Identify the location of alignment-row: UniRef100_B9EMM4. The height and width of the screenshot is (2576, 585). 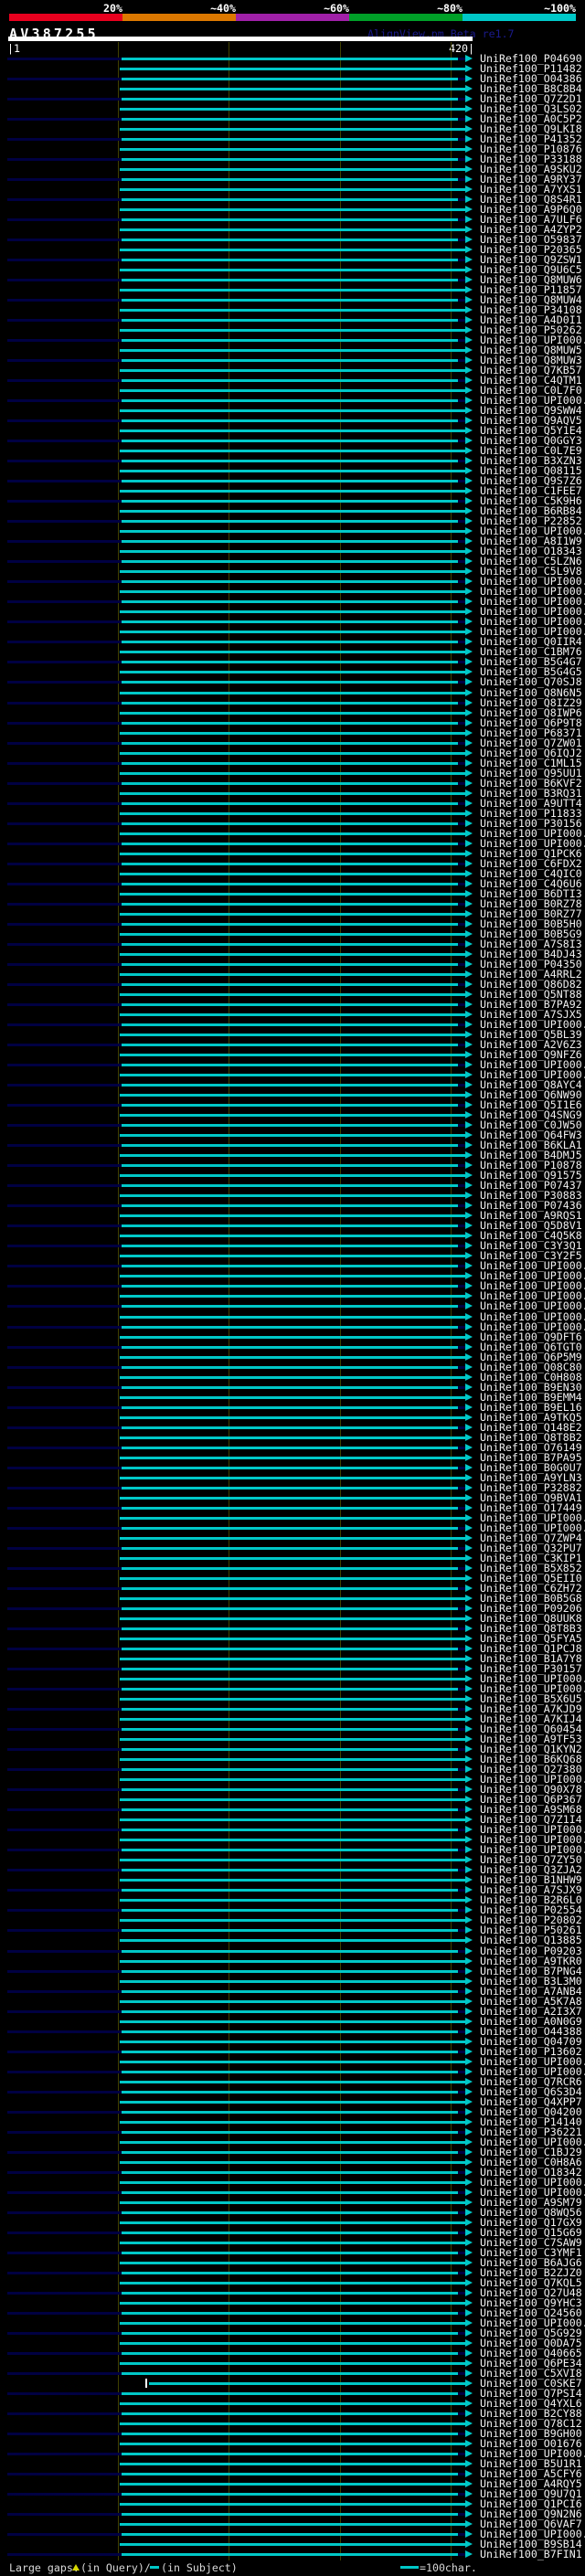
(293, 1397).